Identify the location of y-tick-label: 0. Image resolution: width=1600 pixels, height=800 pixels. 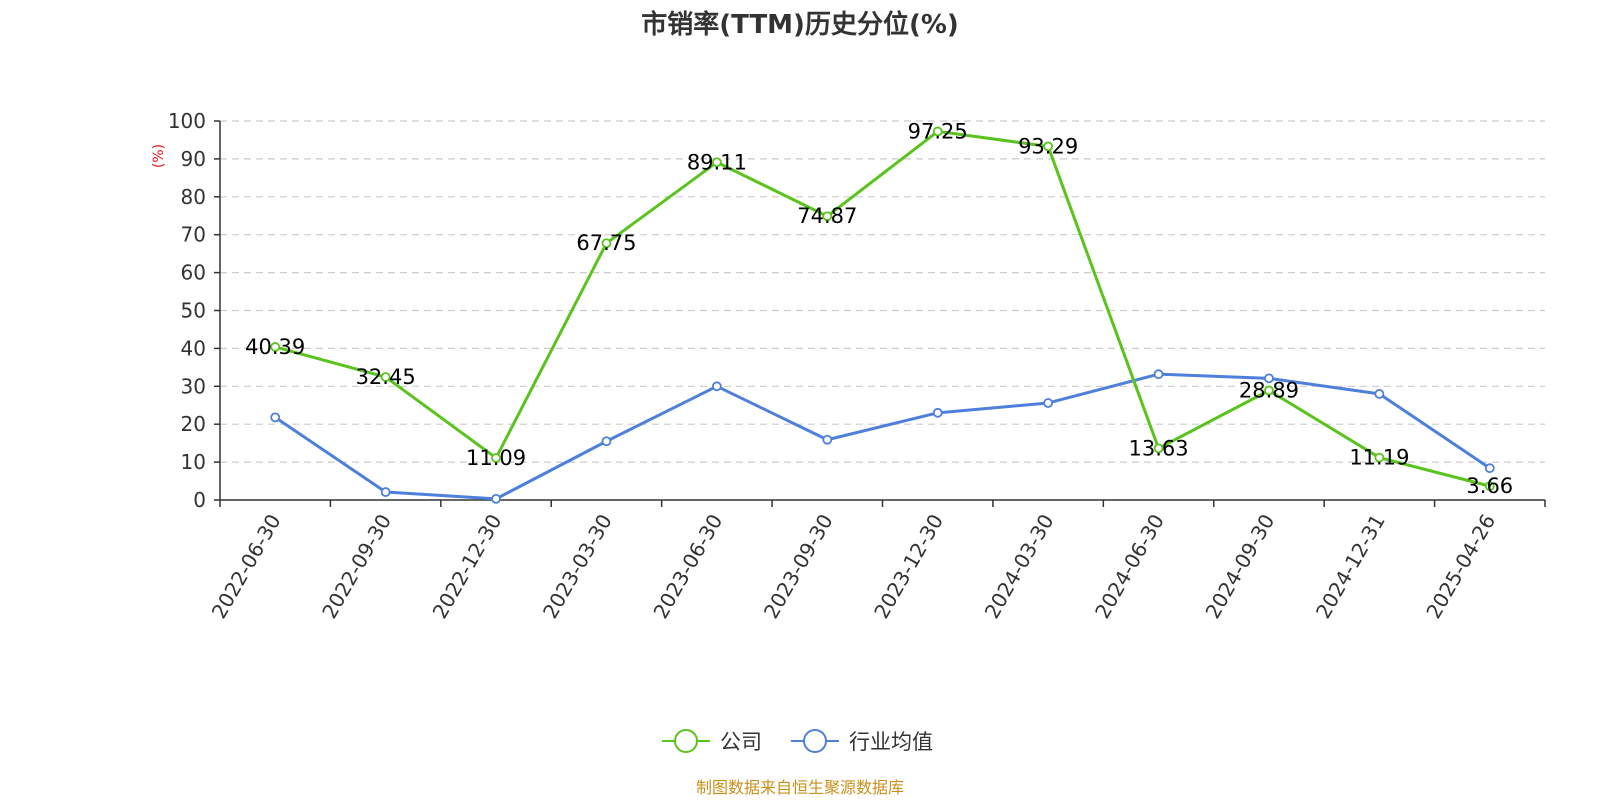
(199, 500).